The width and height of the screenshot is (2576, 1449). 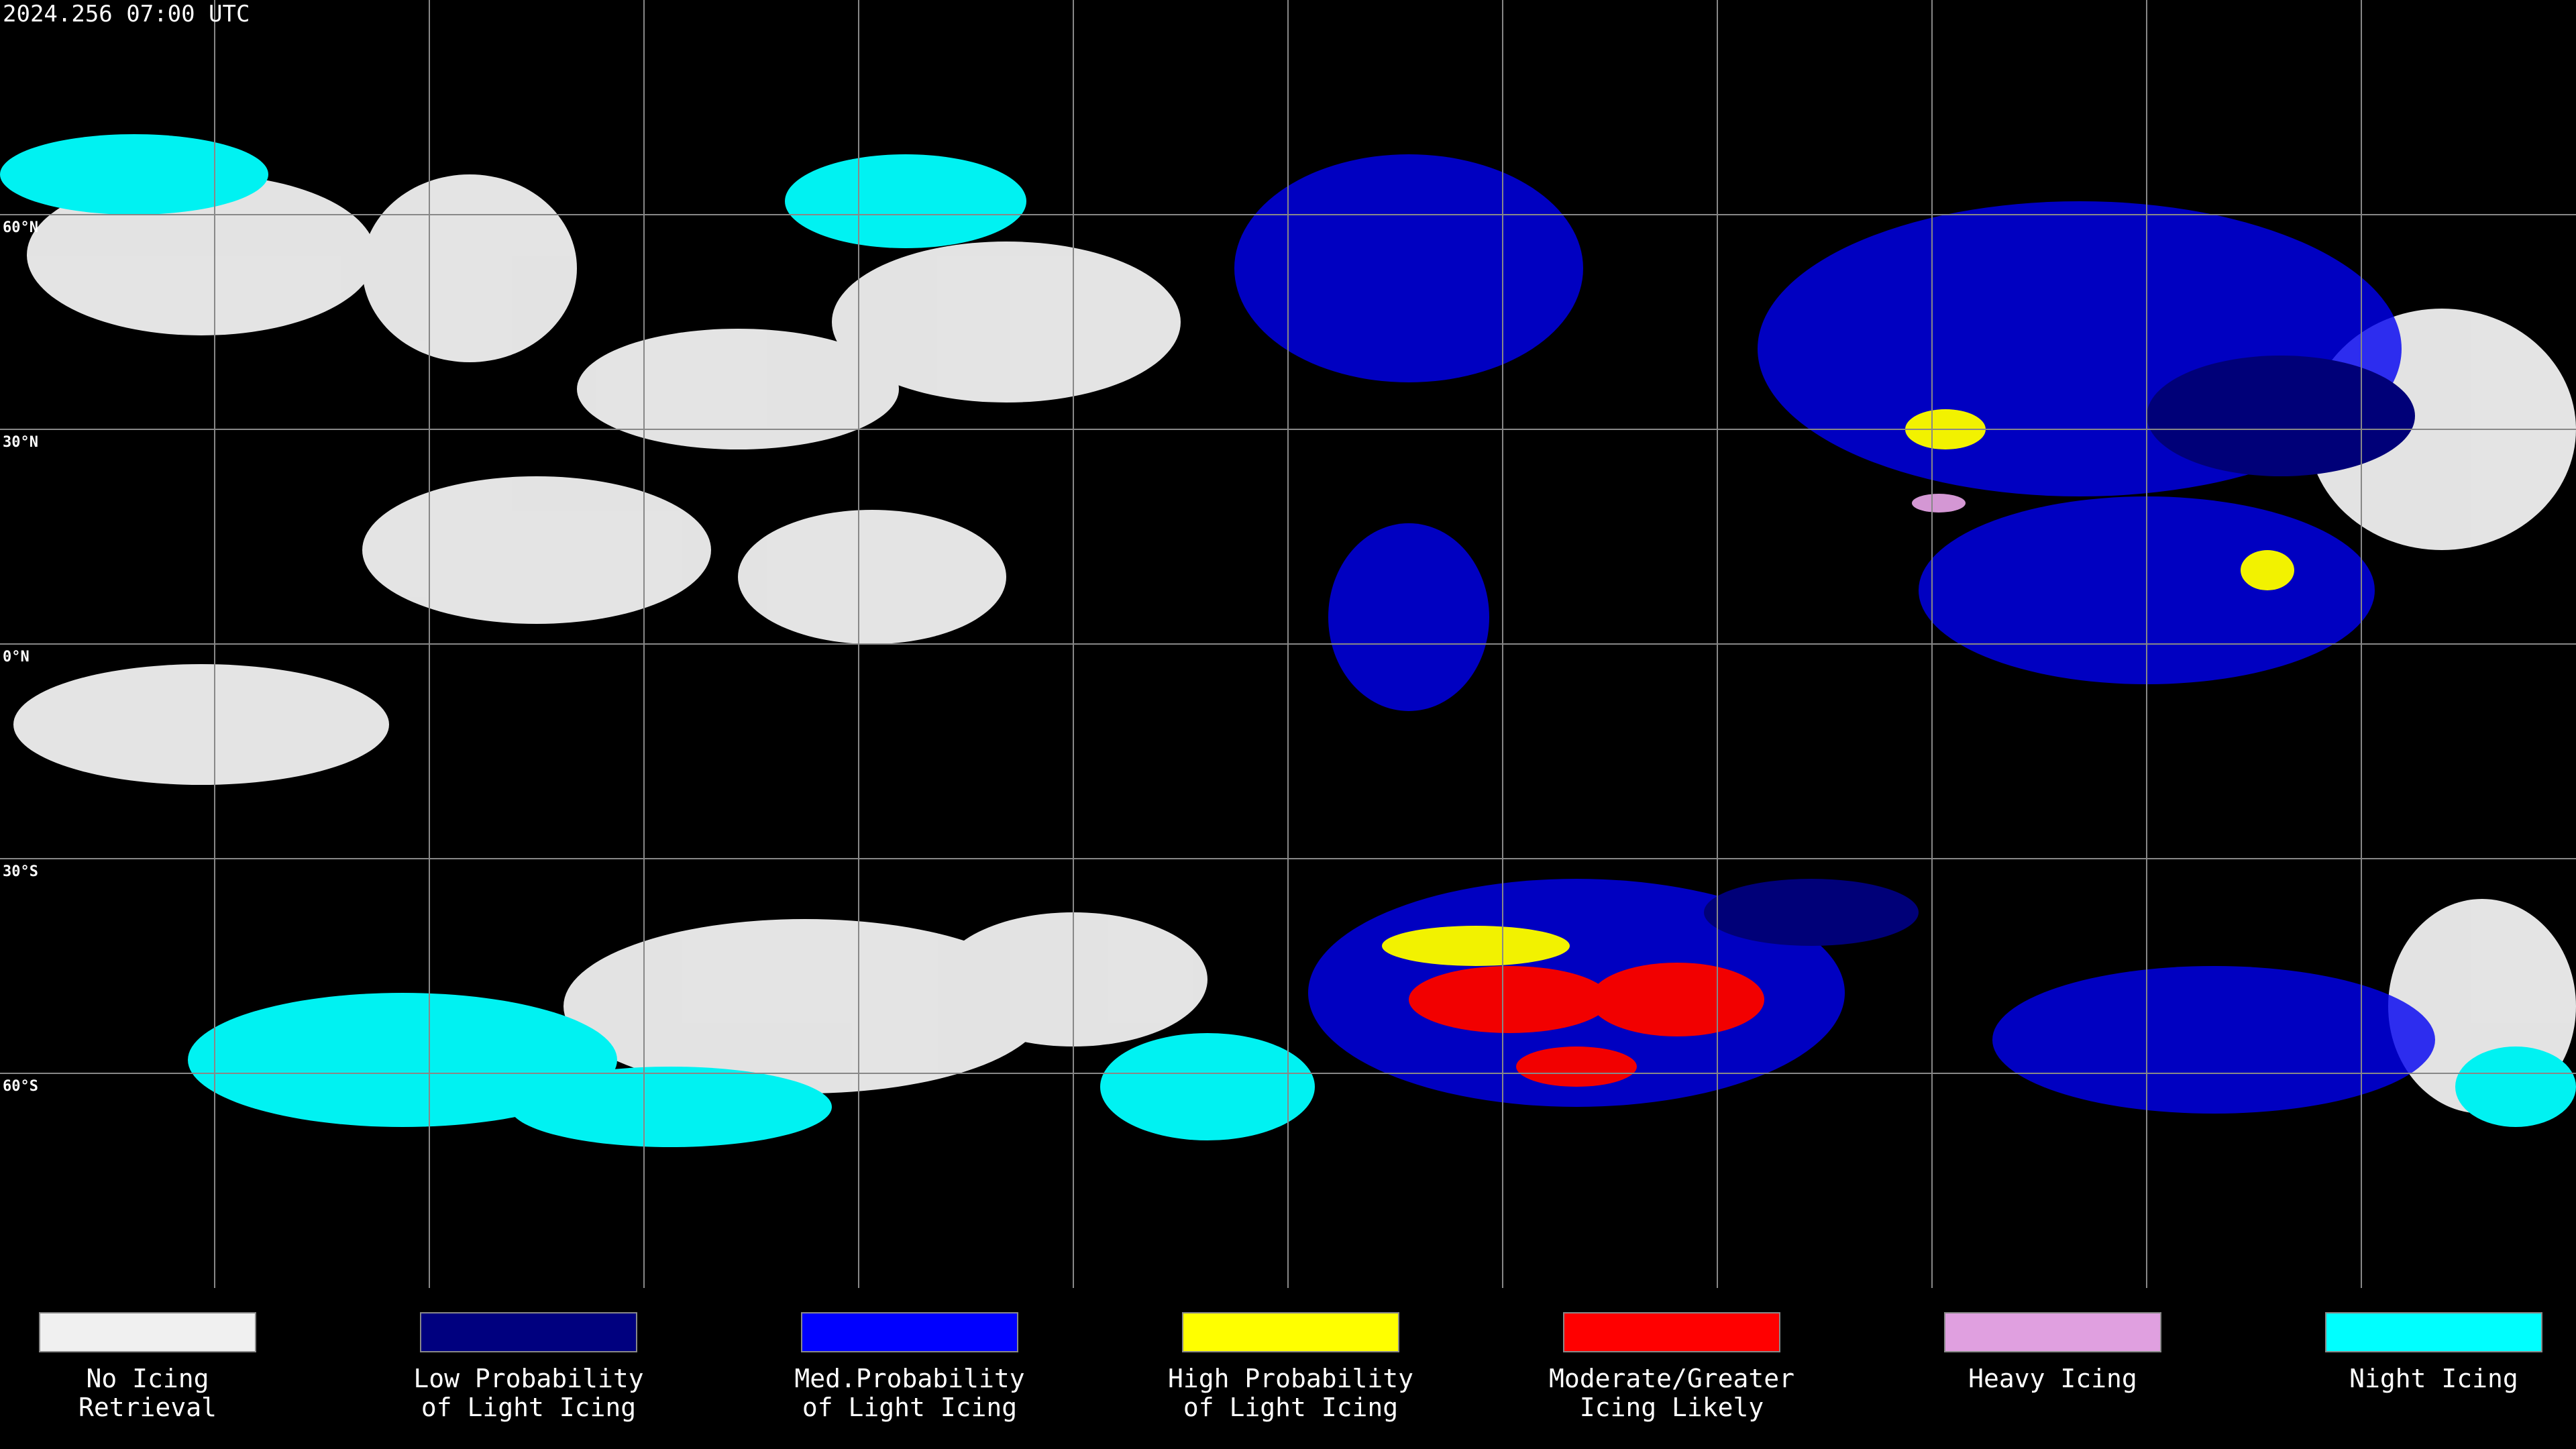 I want to click on legend-label: Moderate/Greater, so click(x=1671, y=1378).